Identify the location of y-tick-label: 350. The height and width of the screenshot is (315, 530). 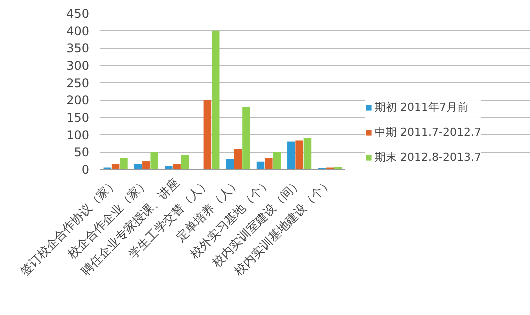
(78, 49).